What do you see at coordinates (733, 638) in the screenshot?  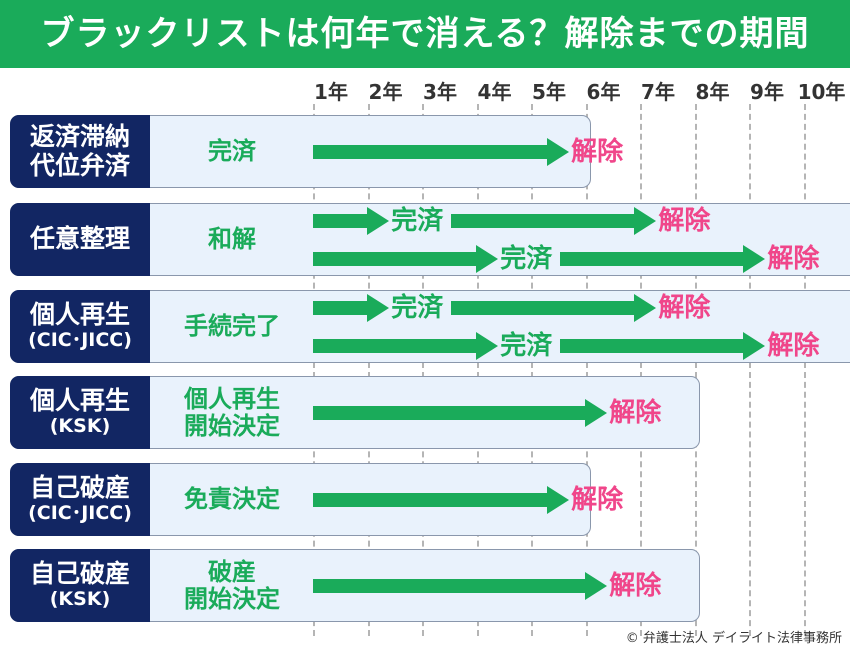 I see `copyright-credit: © 弁護士法人 デイライト法律事務所` at bounding box center [733, 638].